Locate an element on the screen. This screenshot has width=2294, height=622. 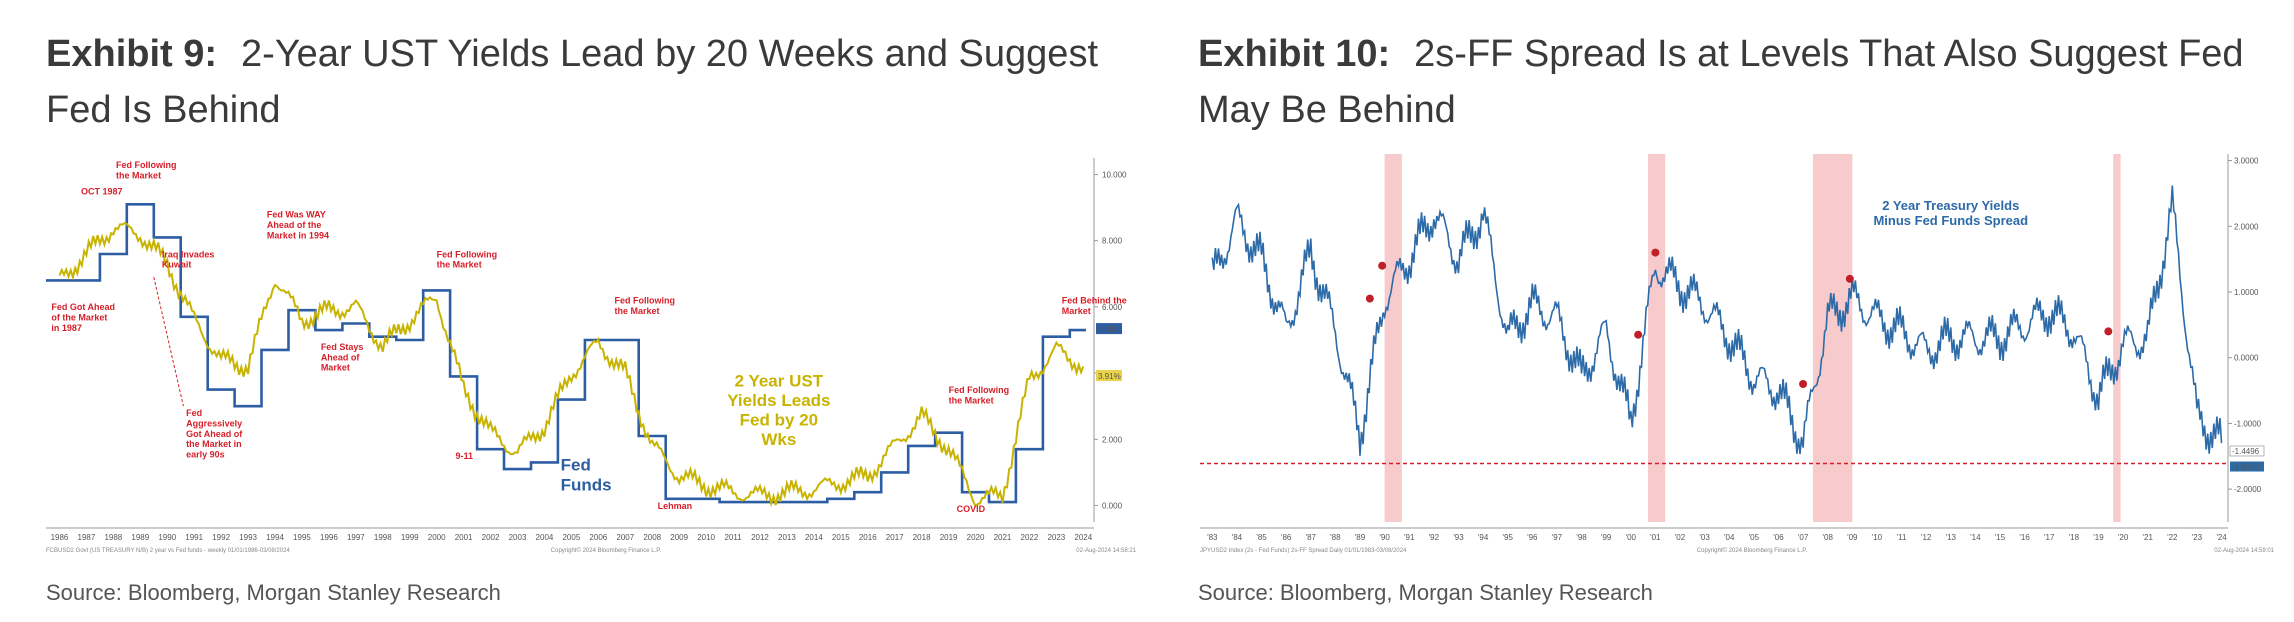
right-x-tick-label: '15 is located at coordinates (2000, 537).